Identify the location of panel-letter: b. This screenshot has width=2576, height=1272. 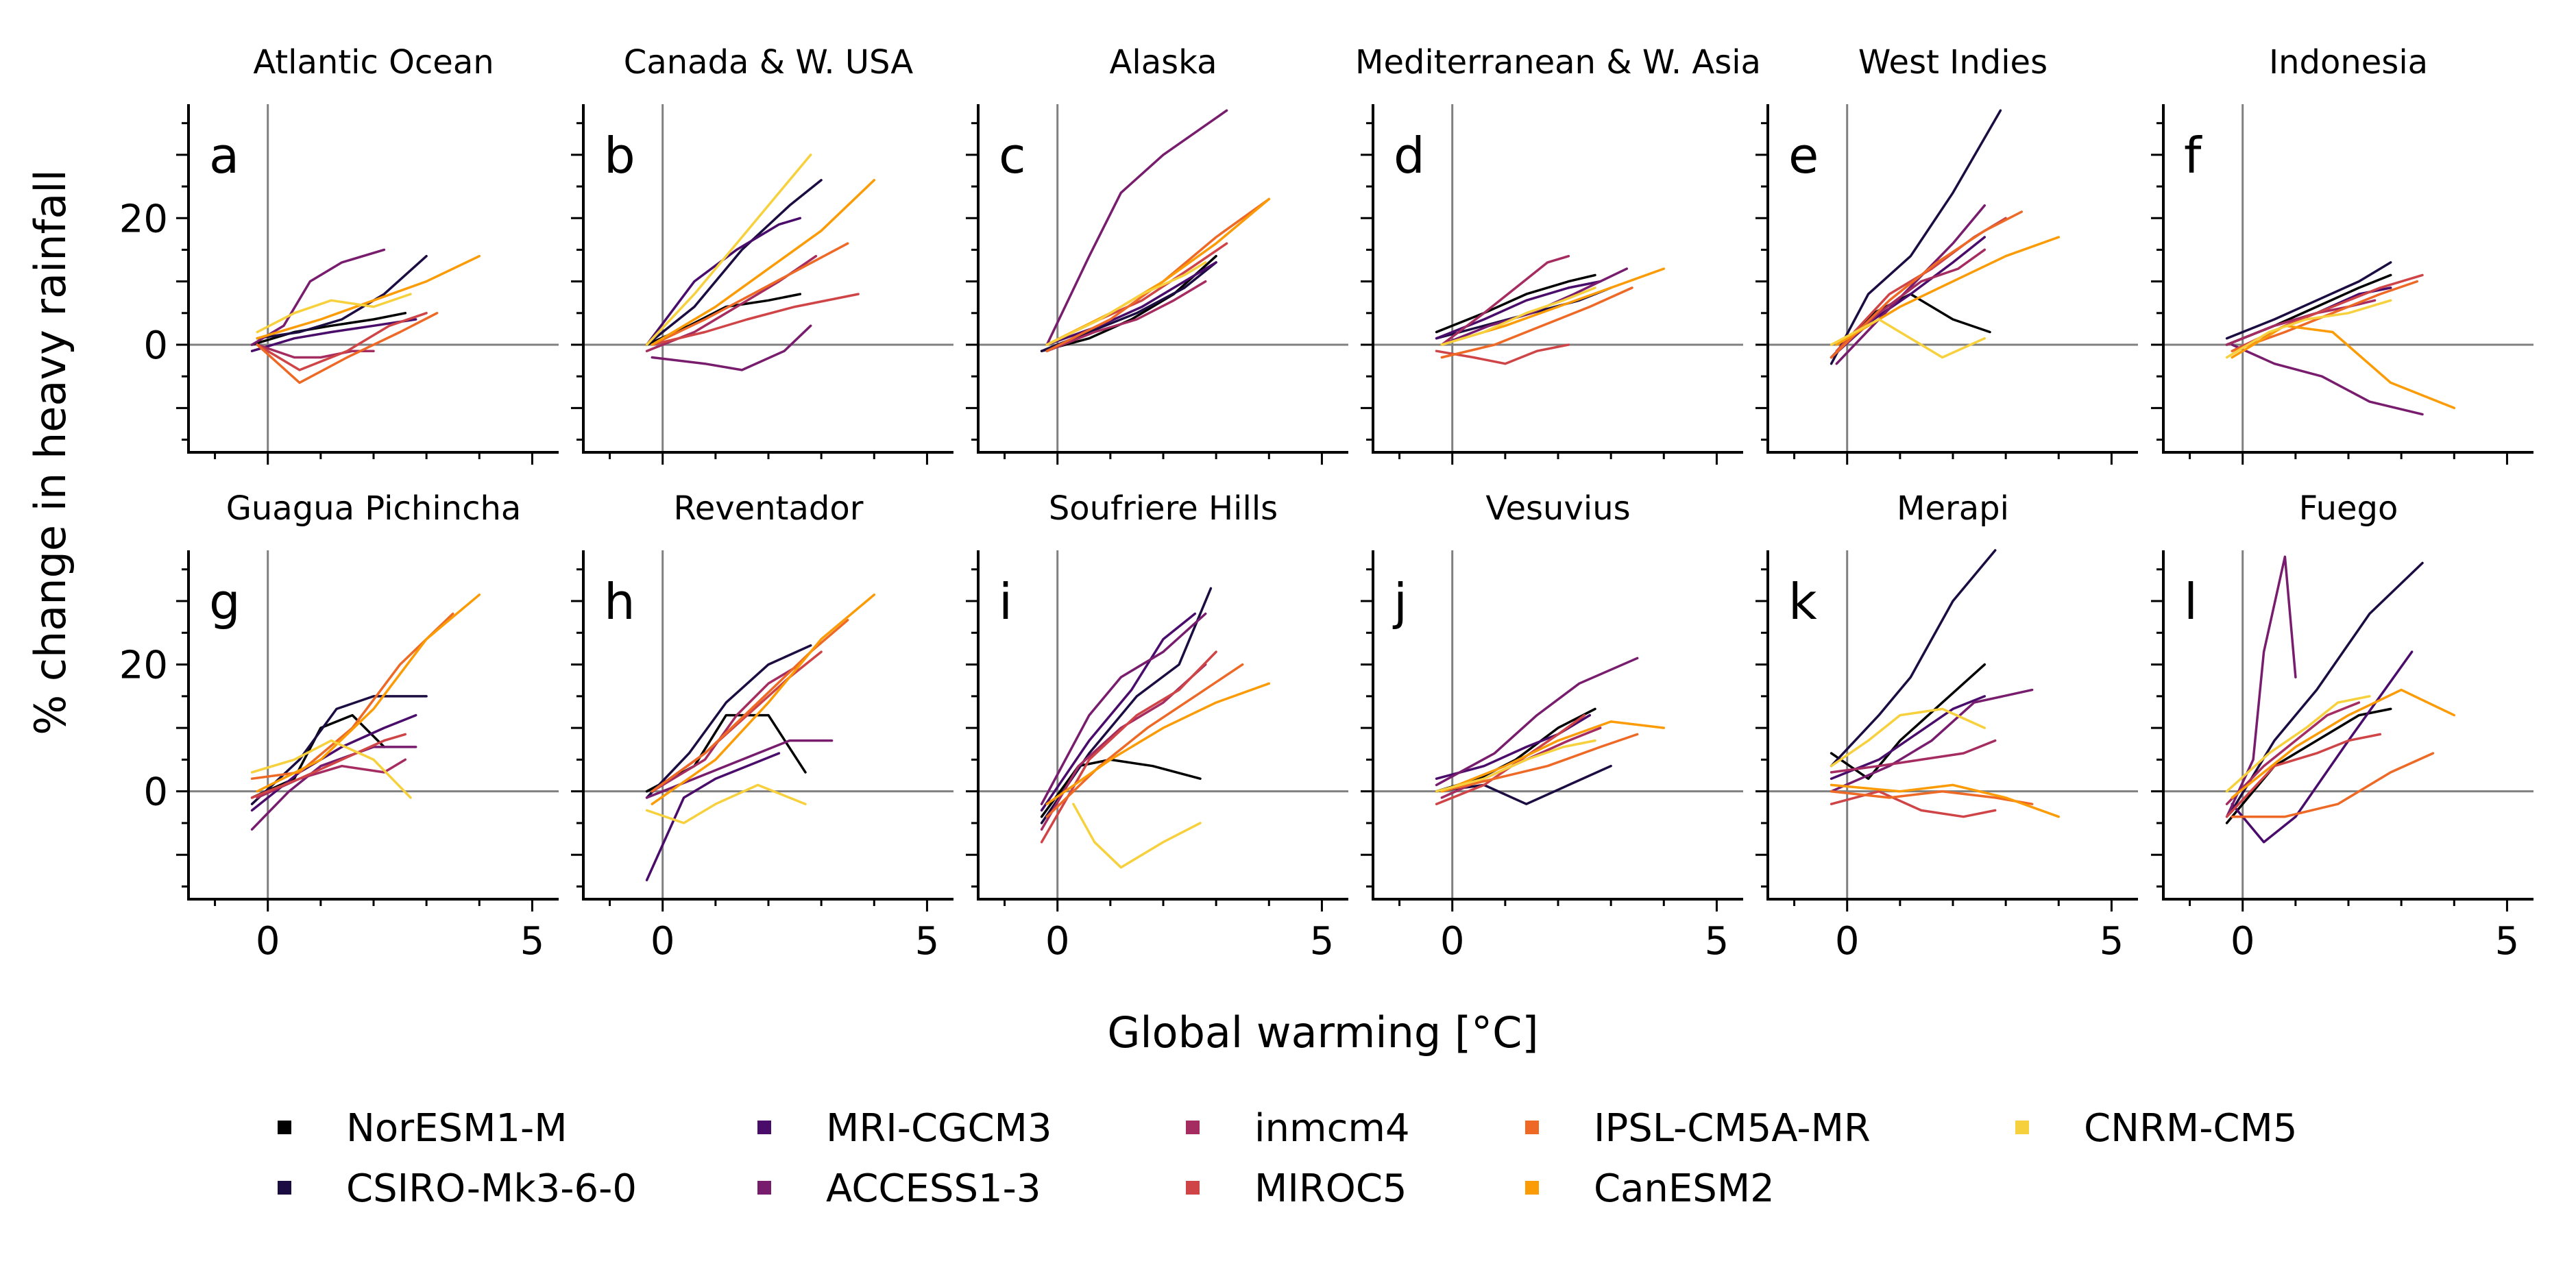
(619, 155).